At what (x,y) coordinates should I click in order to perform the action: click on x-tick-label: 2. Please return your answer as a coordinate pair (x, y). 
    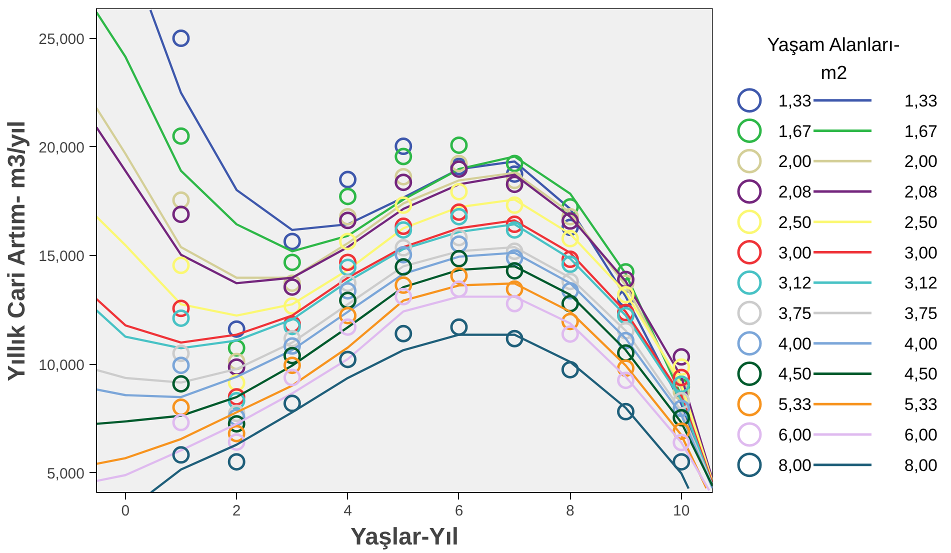
    Looking at the image, I should click on (236, 511).